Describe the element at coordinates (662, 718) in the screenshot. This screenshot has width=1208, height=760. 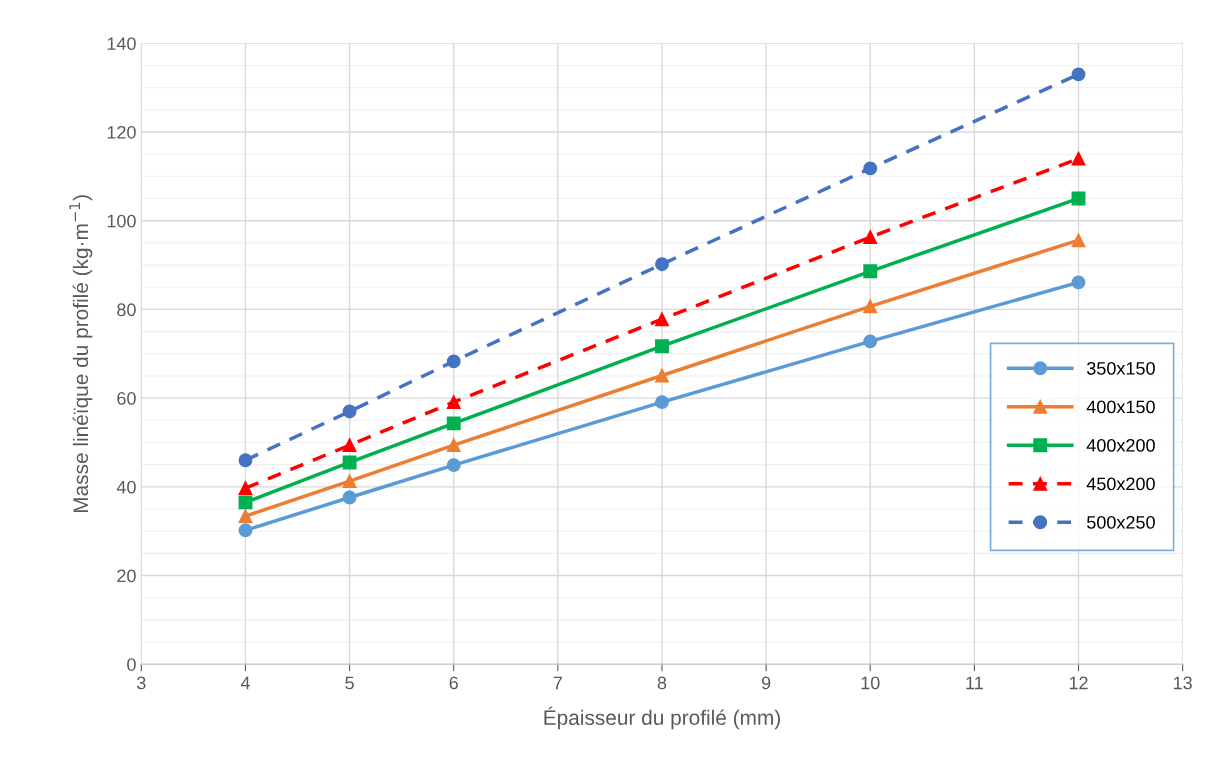
I see `x-axis-title: Épaisseur du profilé (mm)` at that location.